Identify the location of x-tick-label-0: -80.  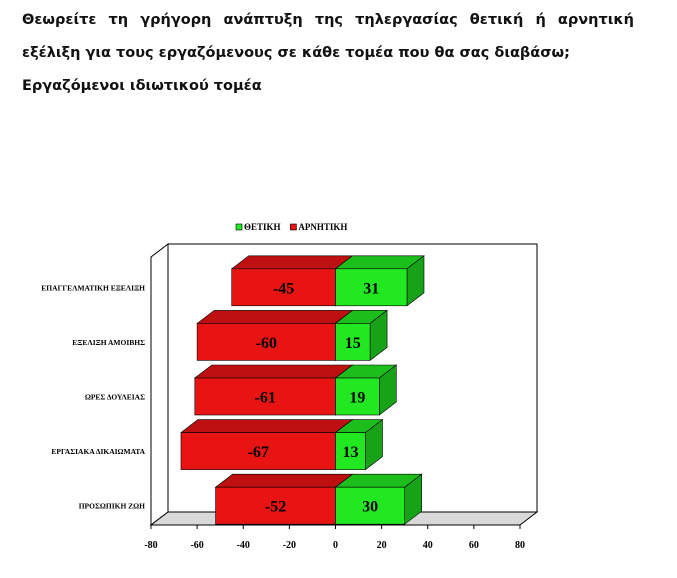
(150, 545).